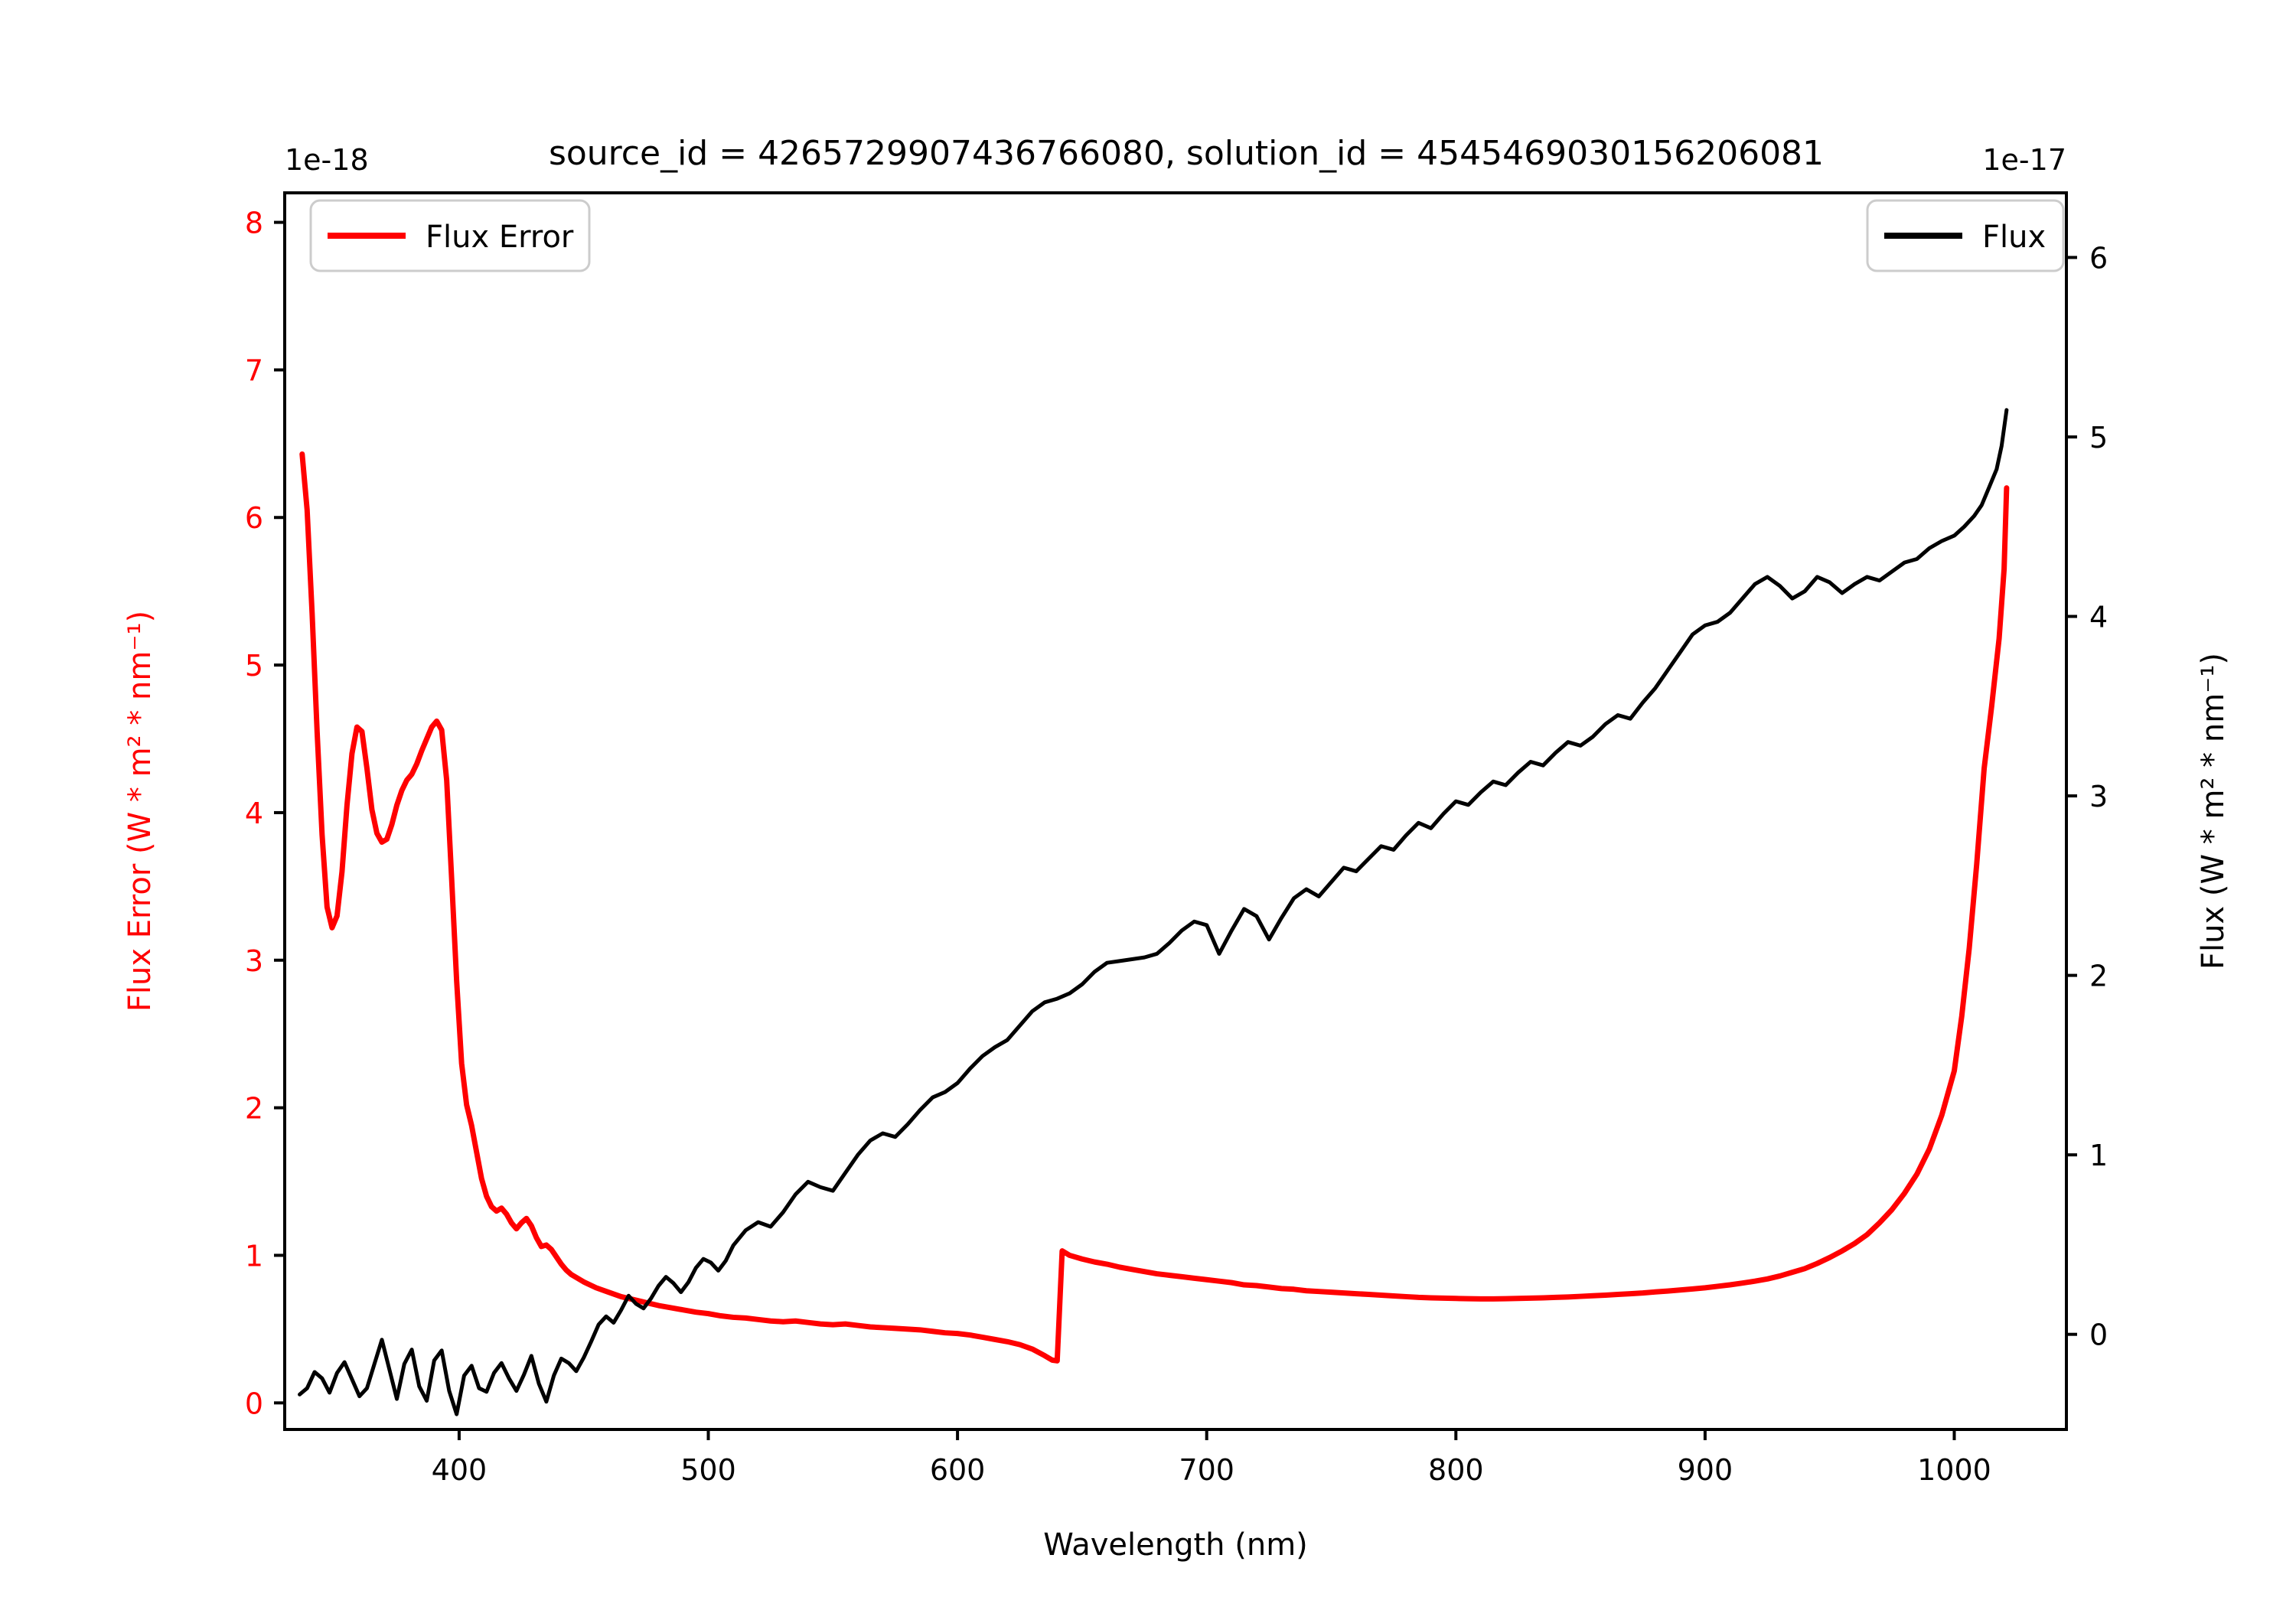 The height and width of the screenshot is (1607, 2296). What do you see at coordinates (327, 160) in the screenshot?
I see `left-axis-offset-text: 1e-18` at bounding box center [327, 160].